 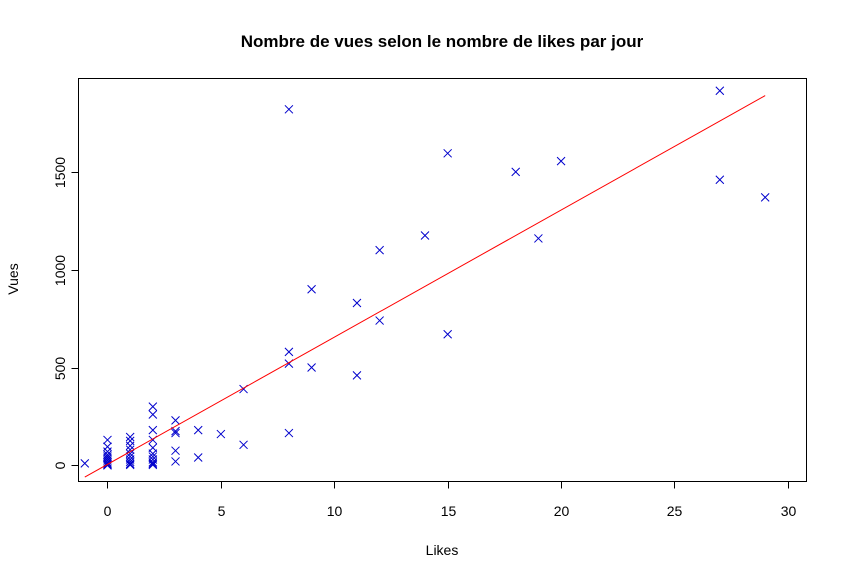 What do you see at coordinates (335, 511) in the screenshot?
I see `x-tick-label: 10` at bounding box center [335, 511].